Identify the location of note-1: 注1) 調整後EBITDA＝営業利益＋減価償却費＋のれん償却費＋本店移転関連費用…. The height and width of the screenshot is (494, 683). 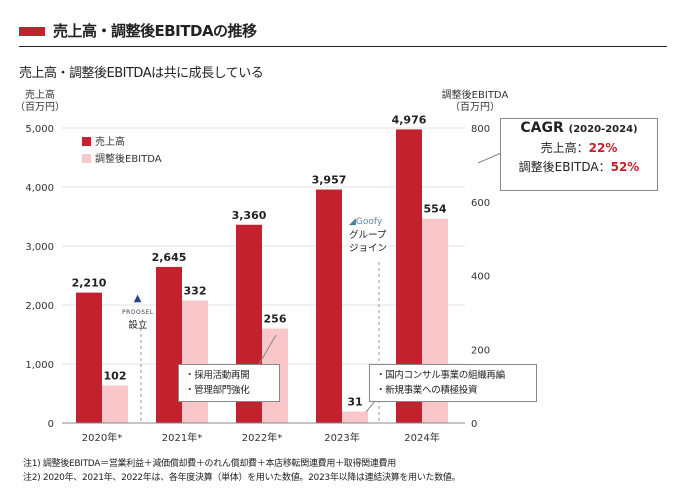
(209, 464).